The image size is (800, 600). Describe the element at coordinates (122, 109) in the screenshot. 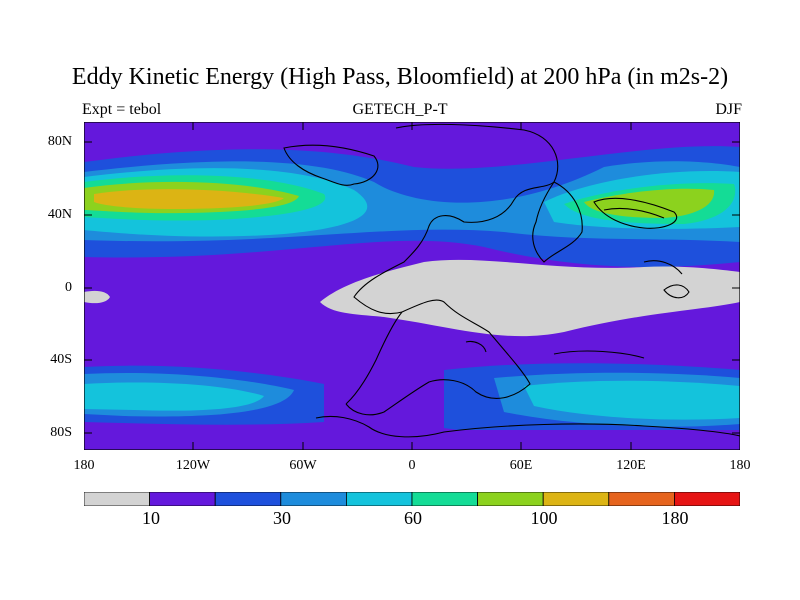

I see `experiment-label: Expt = tebol` at that location.